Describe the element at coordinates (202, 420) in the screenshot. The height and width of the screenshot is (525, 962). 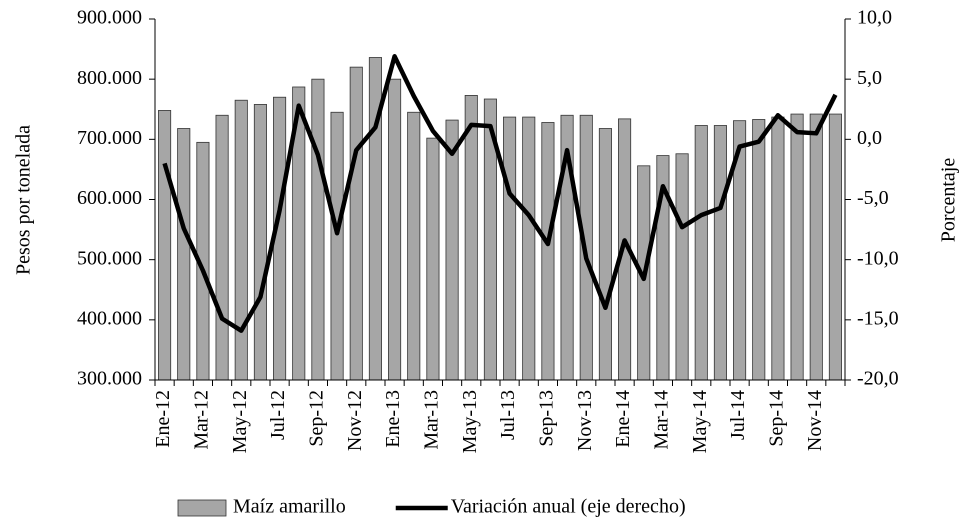
I see `x-tick-label: Mar-12` at that location.